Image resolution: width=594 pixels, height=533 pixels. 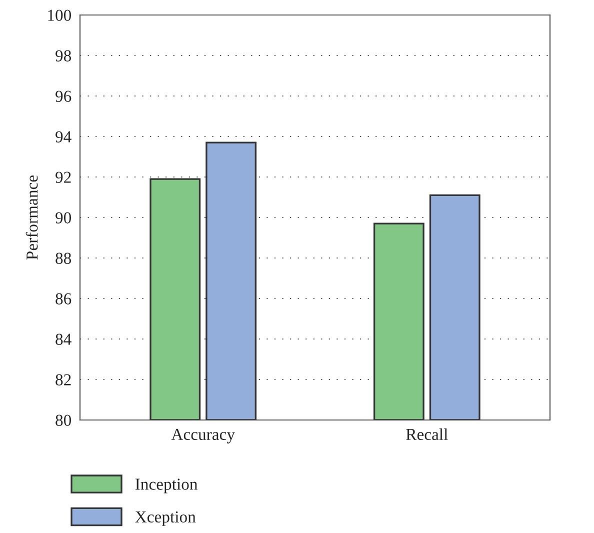 What do you see at coordinates (166, 486) in the screenshot?
I see `legend-label: Inception` at bounding box center [166, 486].